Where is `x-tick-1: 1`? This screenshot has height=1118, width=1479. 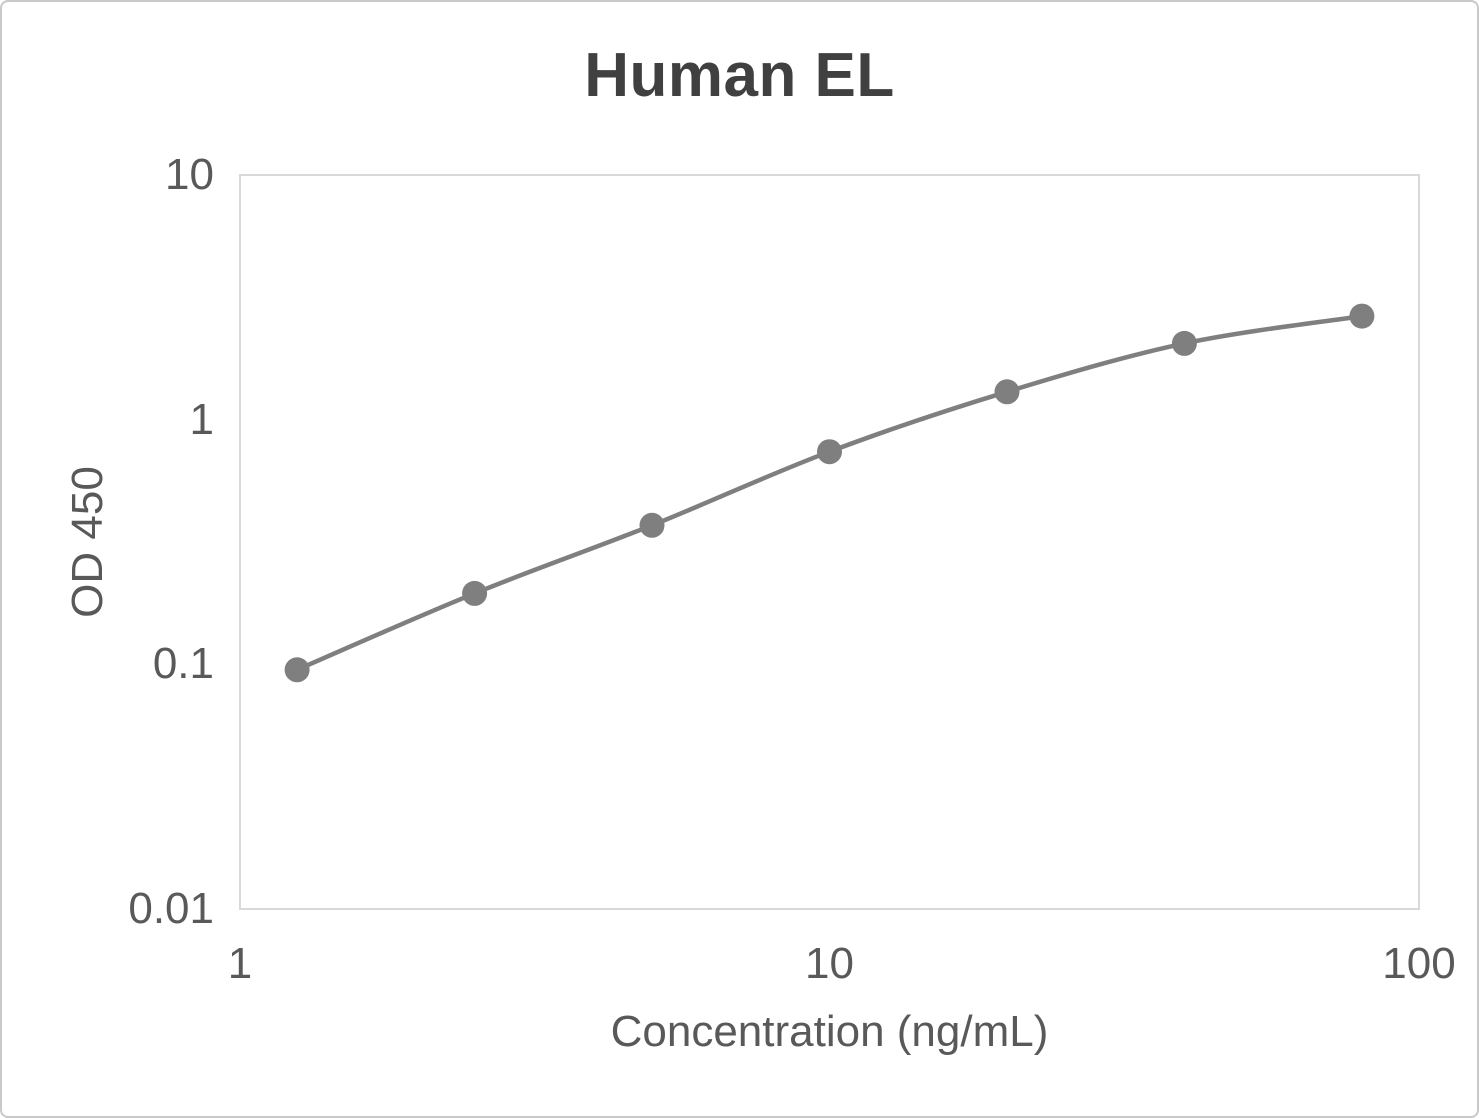 x-tick-1: 1 is located at coordinates (240, 963).